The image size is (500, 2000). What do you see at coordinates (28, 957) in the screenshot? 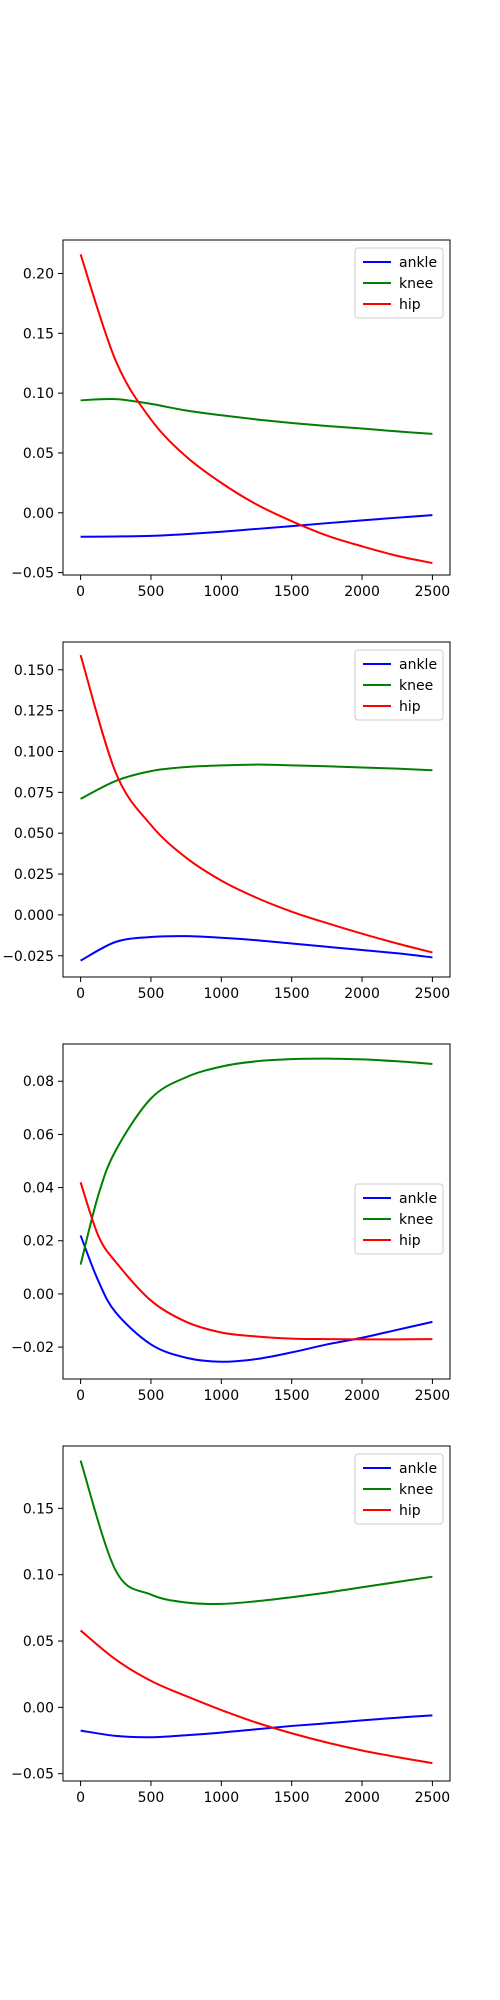
I see `y-tick-label: −0.025` at bounding box center [28, 957].